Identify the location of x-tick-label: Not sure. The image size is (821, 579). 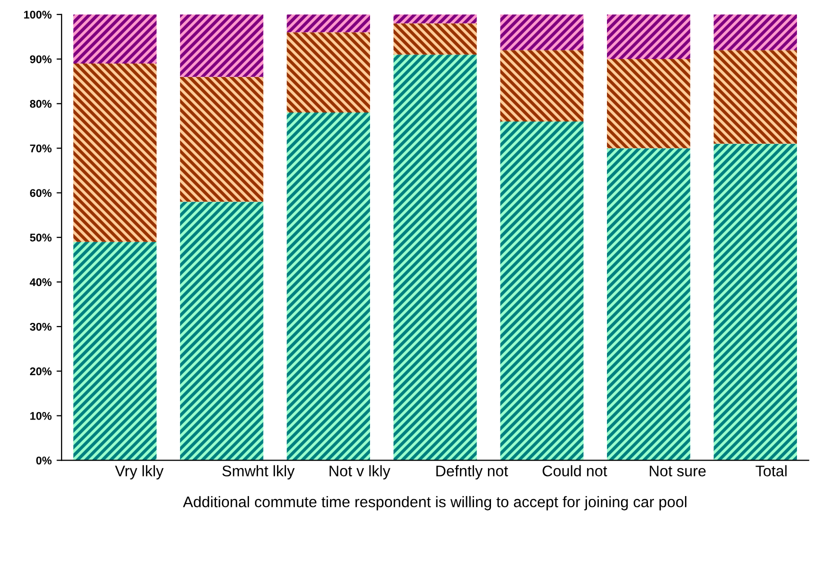
(678, 471).